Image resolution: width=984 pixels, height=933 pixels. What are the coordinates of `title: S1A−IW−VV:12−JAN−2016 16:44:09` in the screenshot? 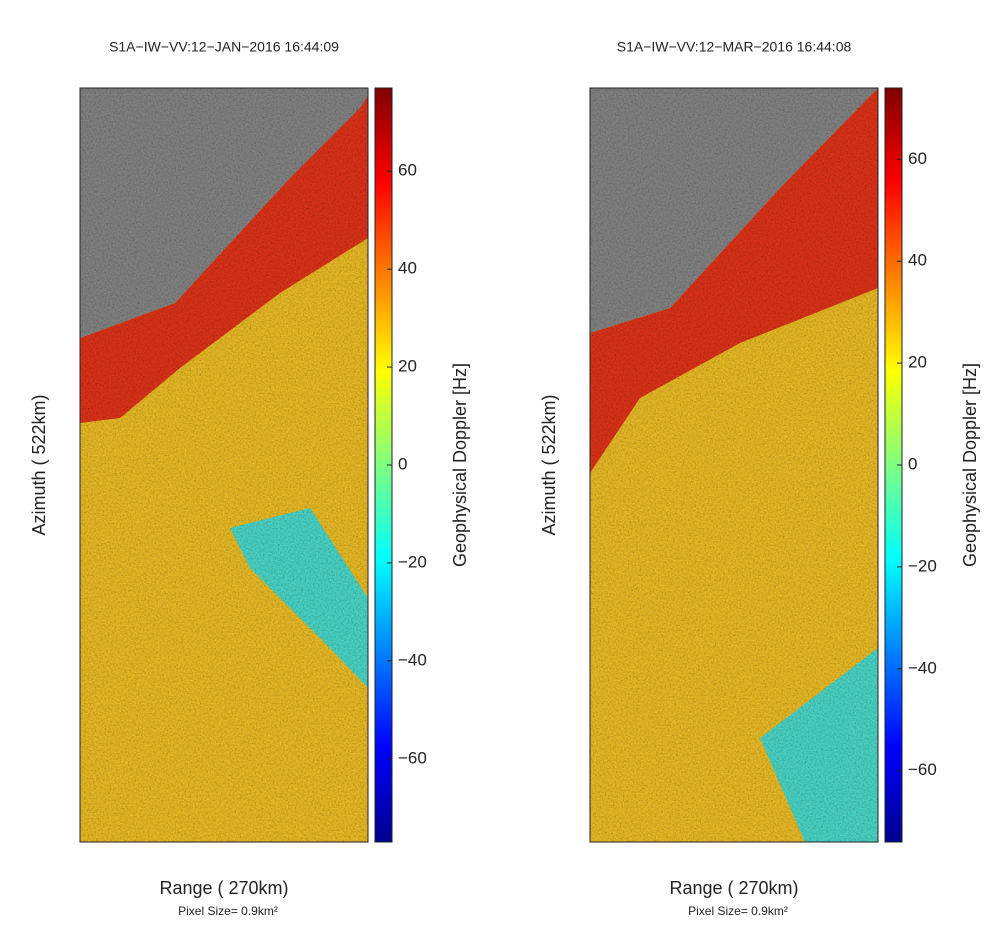 It's located at (224, 47).